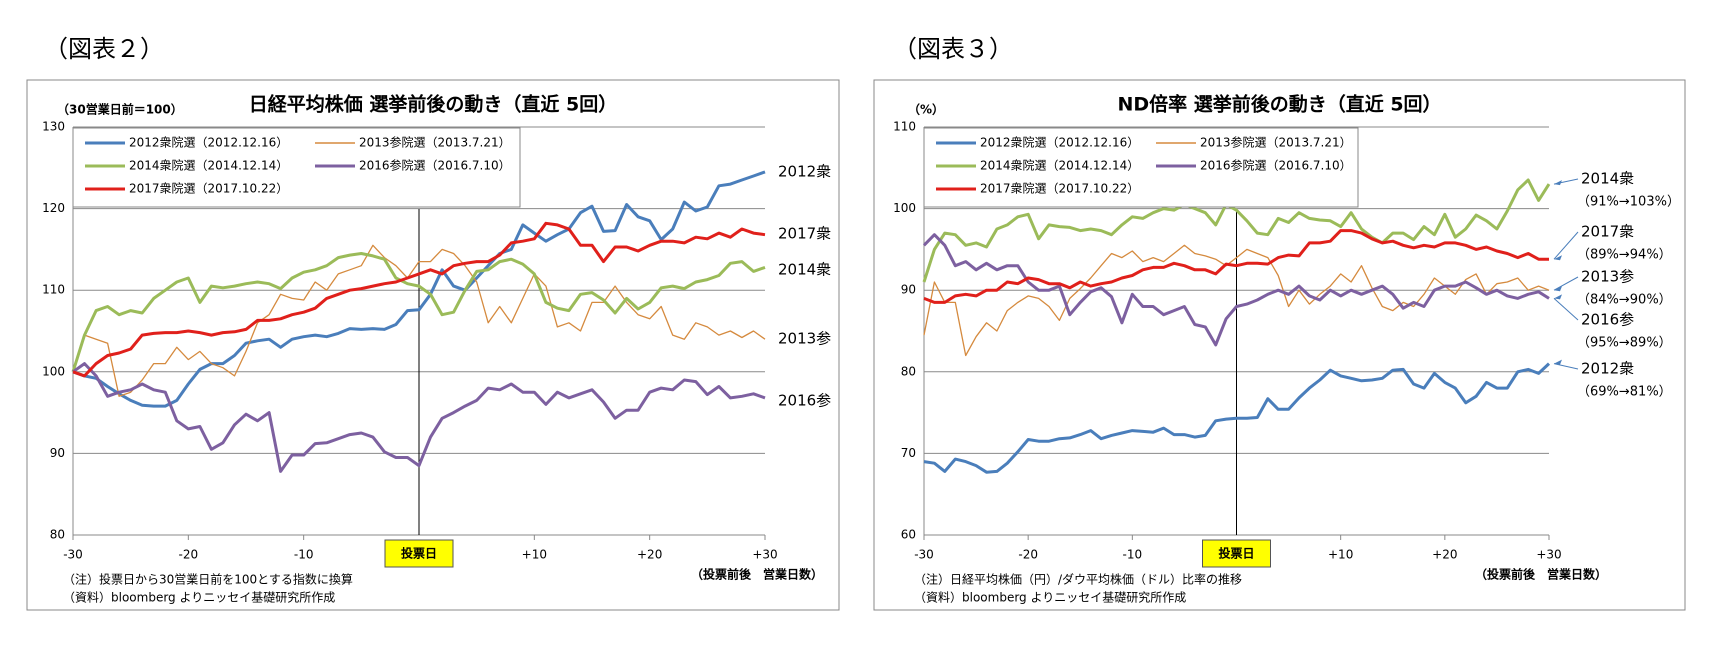  What do you see at coordinates (1624, 255) in the screenshot?
I see `end-label-sub: （89%→94%）` at bounding box center [1624, 255].